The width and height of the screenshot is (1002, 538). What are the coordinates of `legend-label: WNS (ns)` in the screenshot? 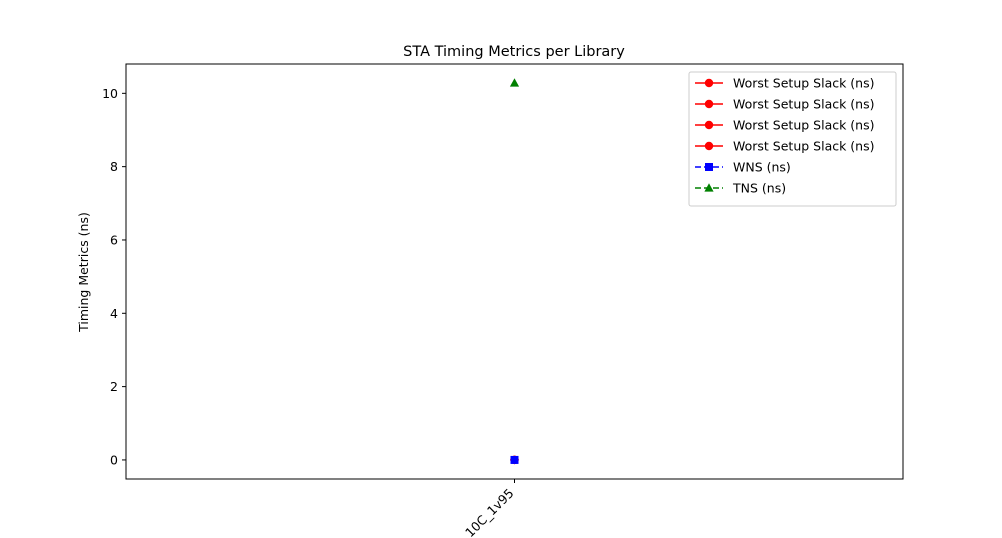 It's located at (762, 167).